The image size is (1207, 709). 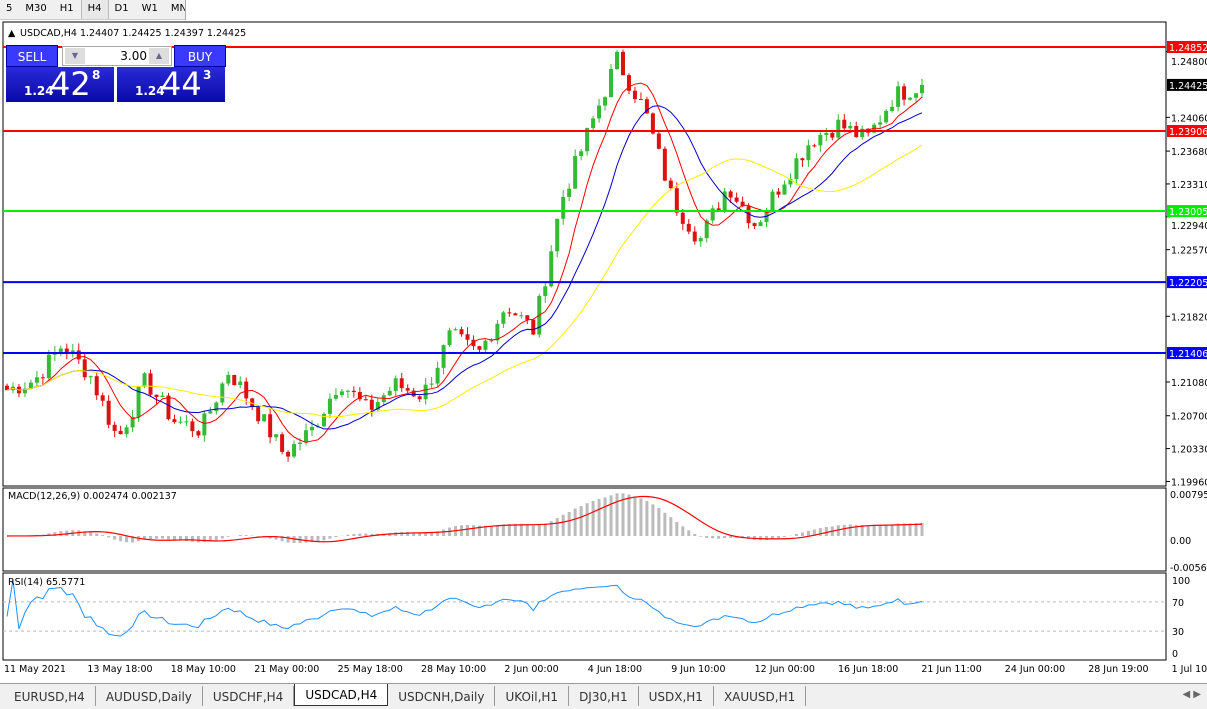 I want to click on tab-scroll-arrows: ◀ ▶, so click(x=1191, y=694).